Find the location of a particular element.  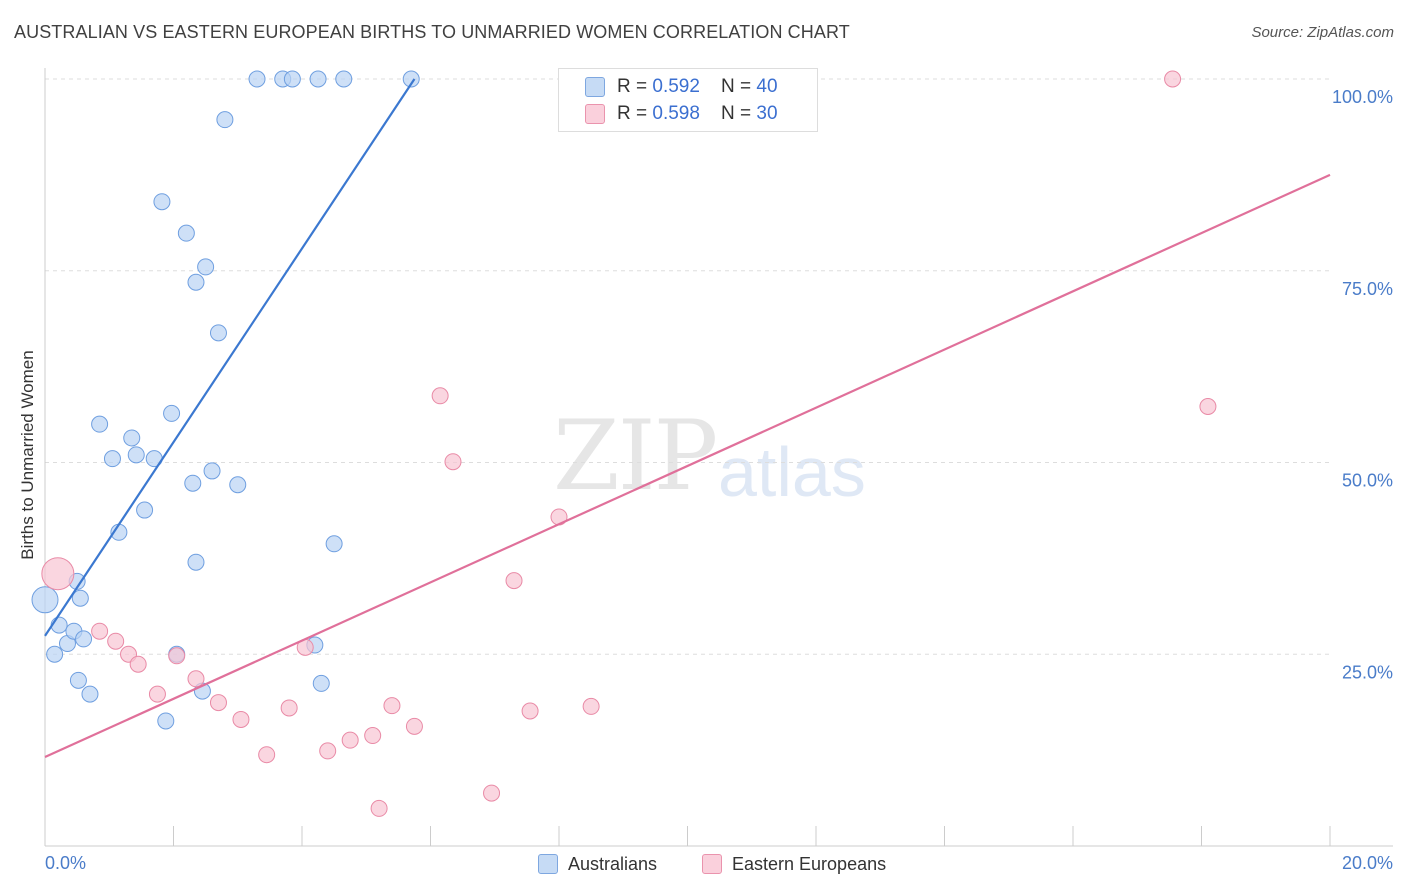

source-label: Source: ZipAtlas.com is located at coordinates (1322, 32).